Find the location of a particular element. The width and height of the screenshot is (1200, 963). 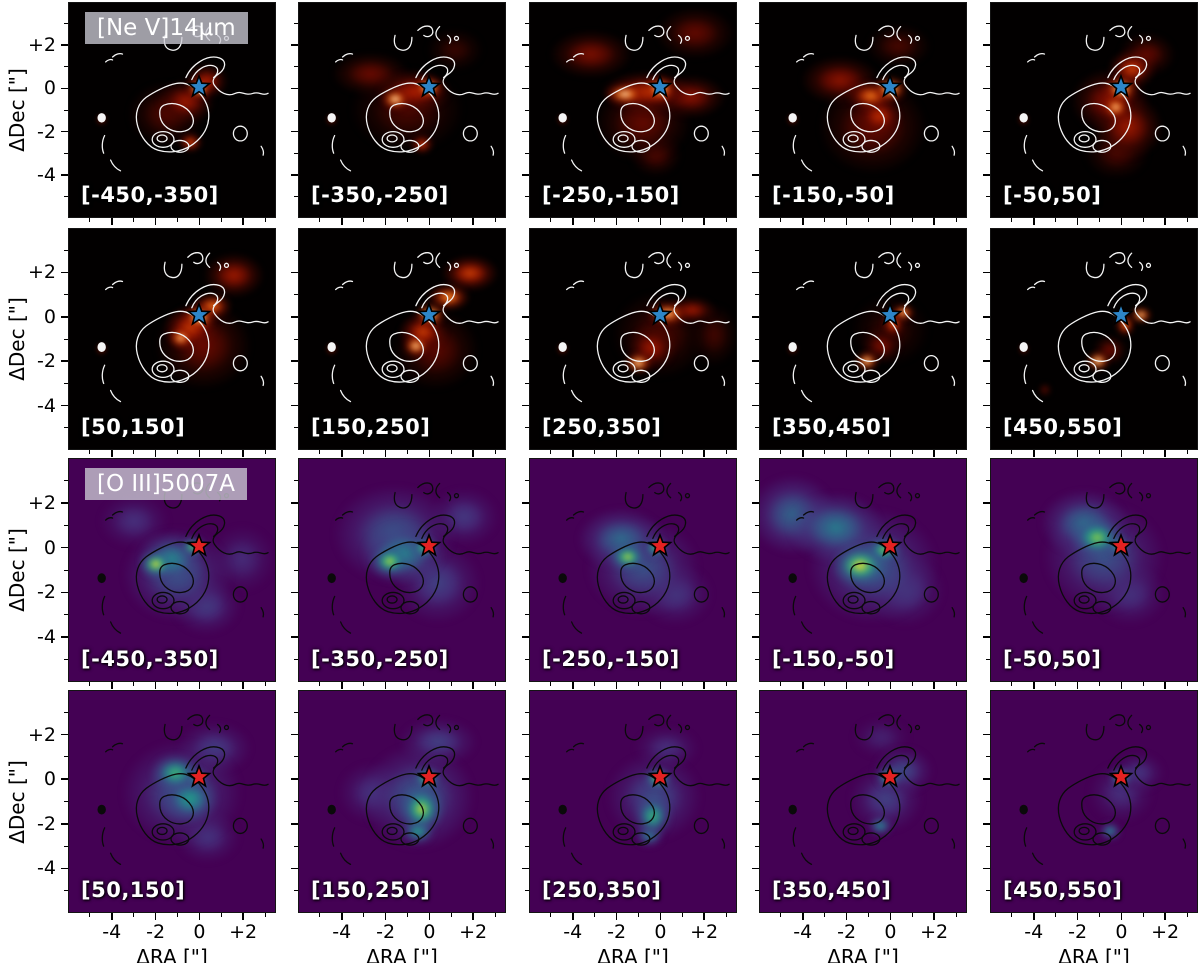

y-axis-title: ΔDec ["] is located at coordinates (17, 570).